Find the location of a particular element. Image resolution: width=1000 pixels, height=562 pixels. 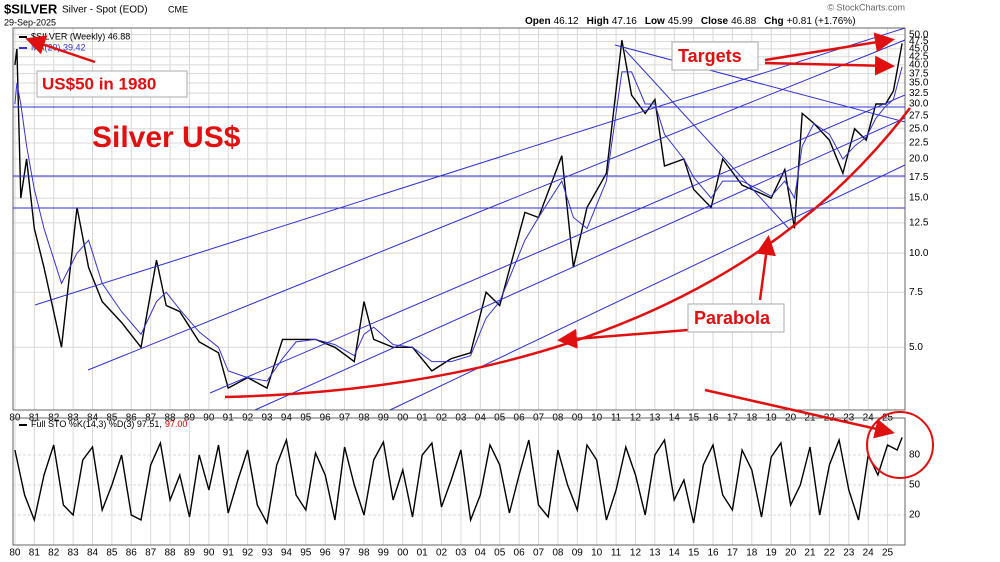

x-tick-label: 80 is located at coordinates (15, 553).